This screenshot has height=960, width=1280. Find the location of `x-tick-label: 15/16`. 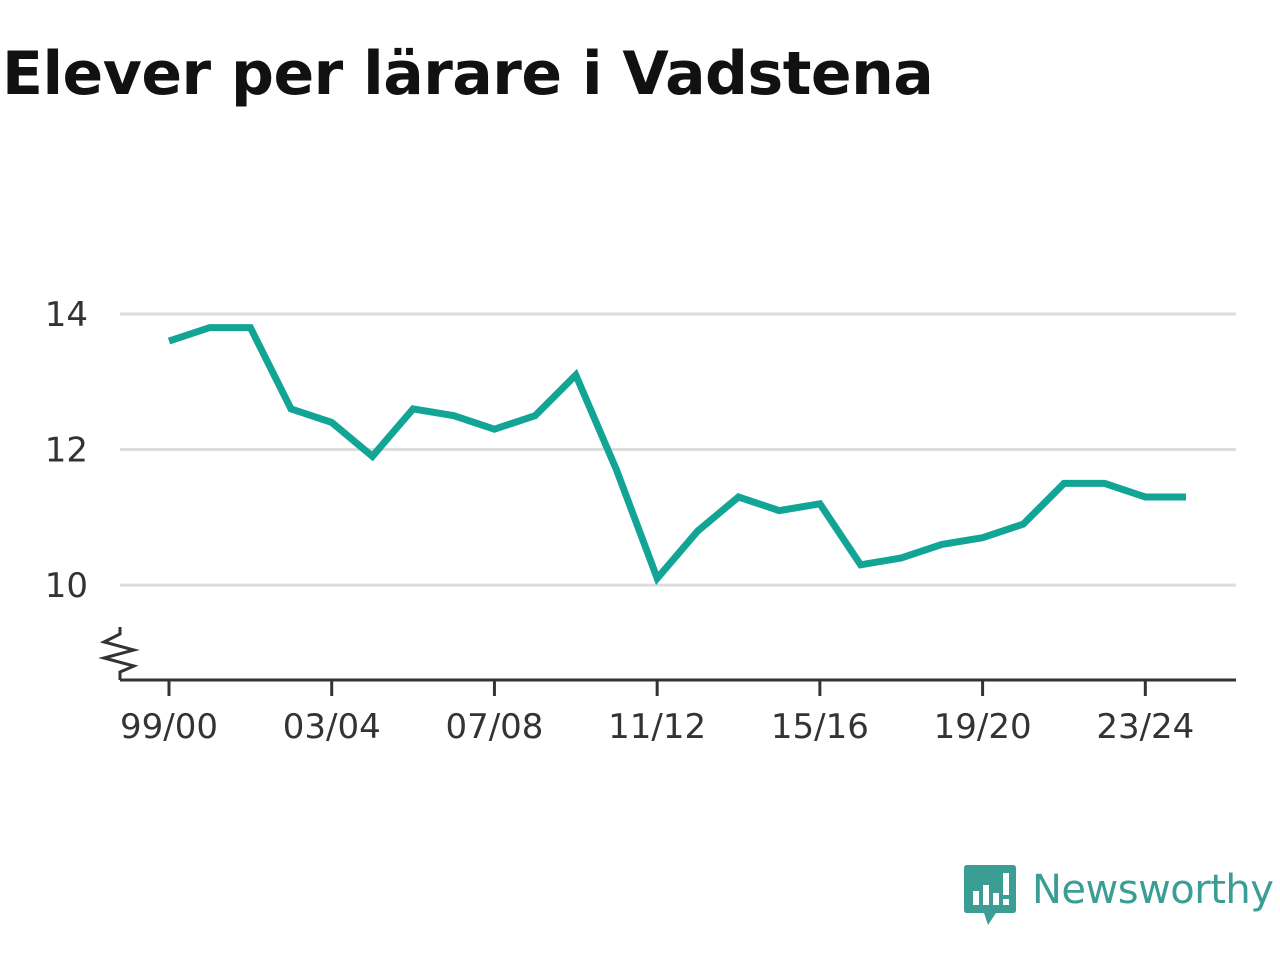

x-tick-label: 15/16 is located at coordinates (820, 727).